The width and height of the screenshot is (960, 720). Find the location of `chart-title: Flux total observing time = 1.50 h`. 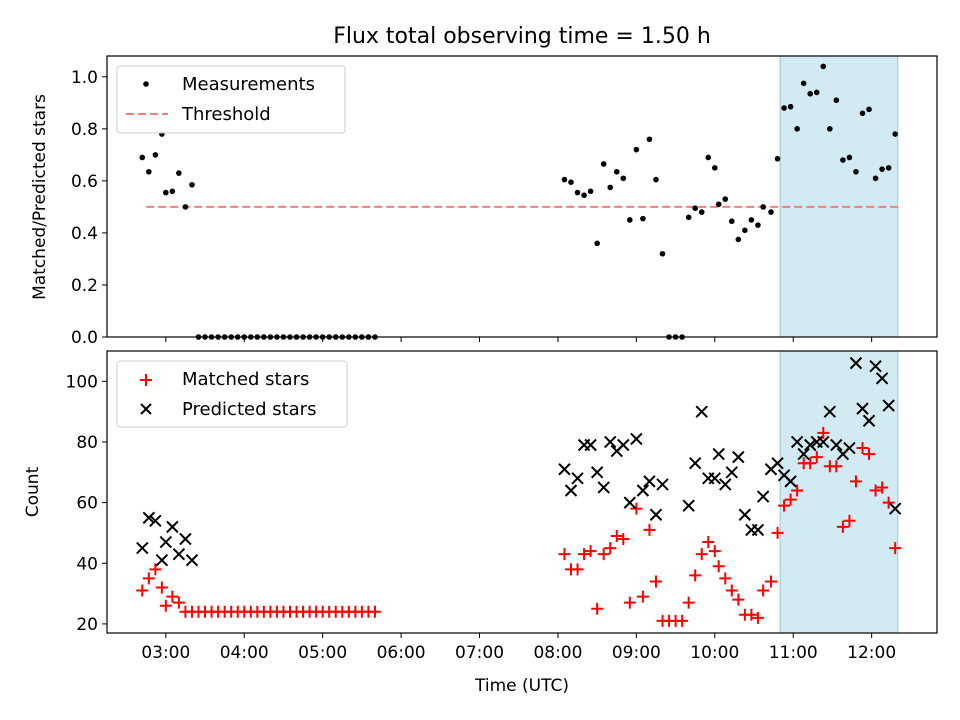

chart-title: Flux total observing time = 1.50 h is located at coordinates (522, 36).